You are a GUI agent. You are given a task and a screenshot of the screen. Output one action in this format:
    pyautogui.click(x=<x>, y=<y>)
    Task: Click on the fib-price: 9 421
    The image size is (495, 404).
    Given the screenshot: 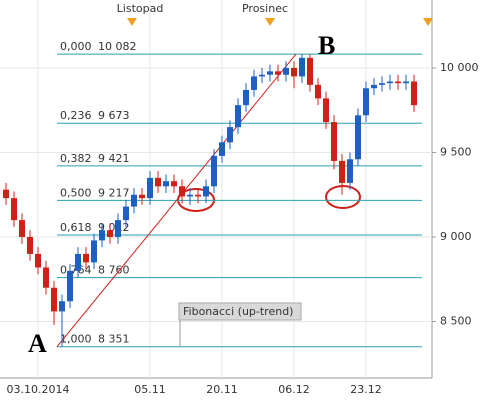 What is the action you would take?
    pyautogui.click(x=114, y=158)
    